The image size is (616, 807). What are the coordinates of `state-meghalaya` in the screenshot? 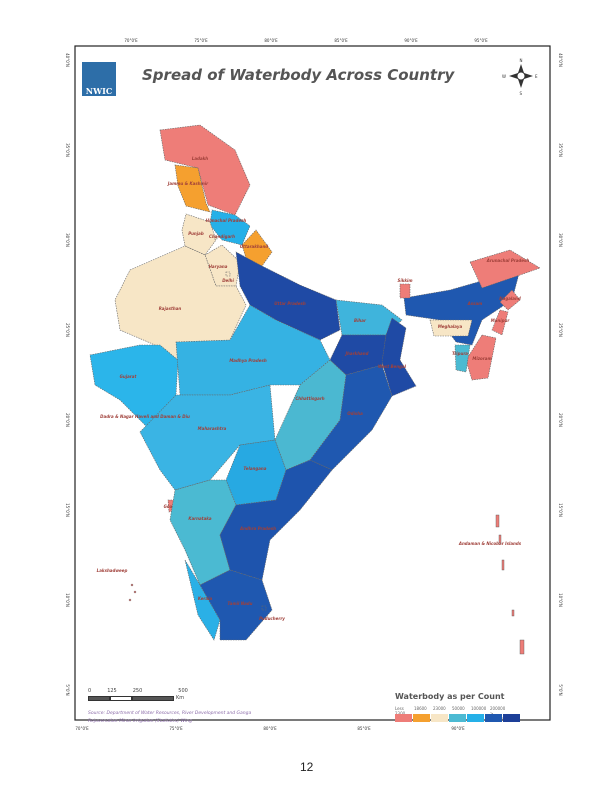 It's located at (451, 328).